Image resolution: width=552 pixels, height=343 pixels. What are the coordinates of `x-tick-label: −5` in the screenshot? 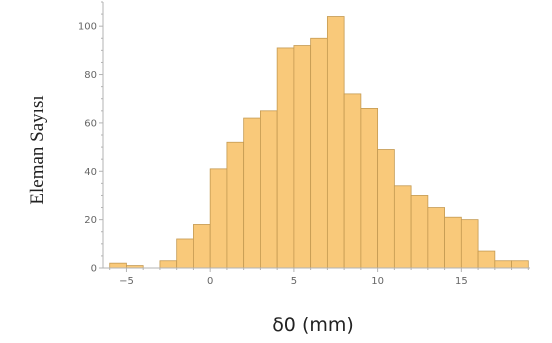 It's located at (126, 281).